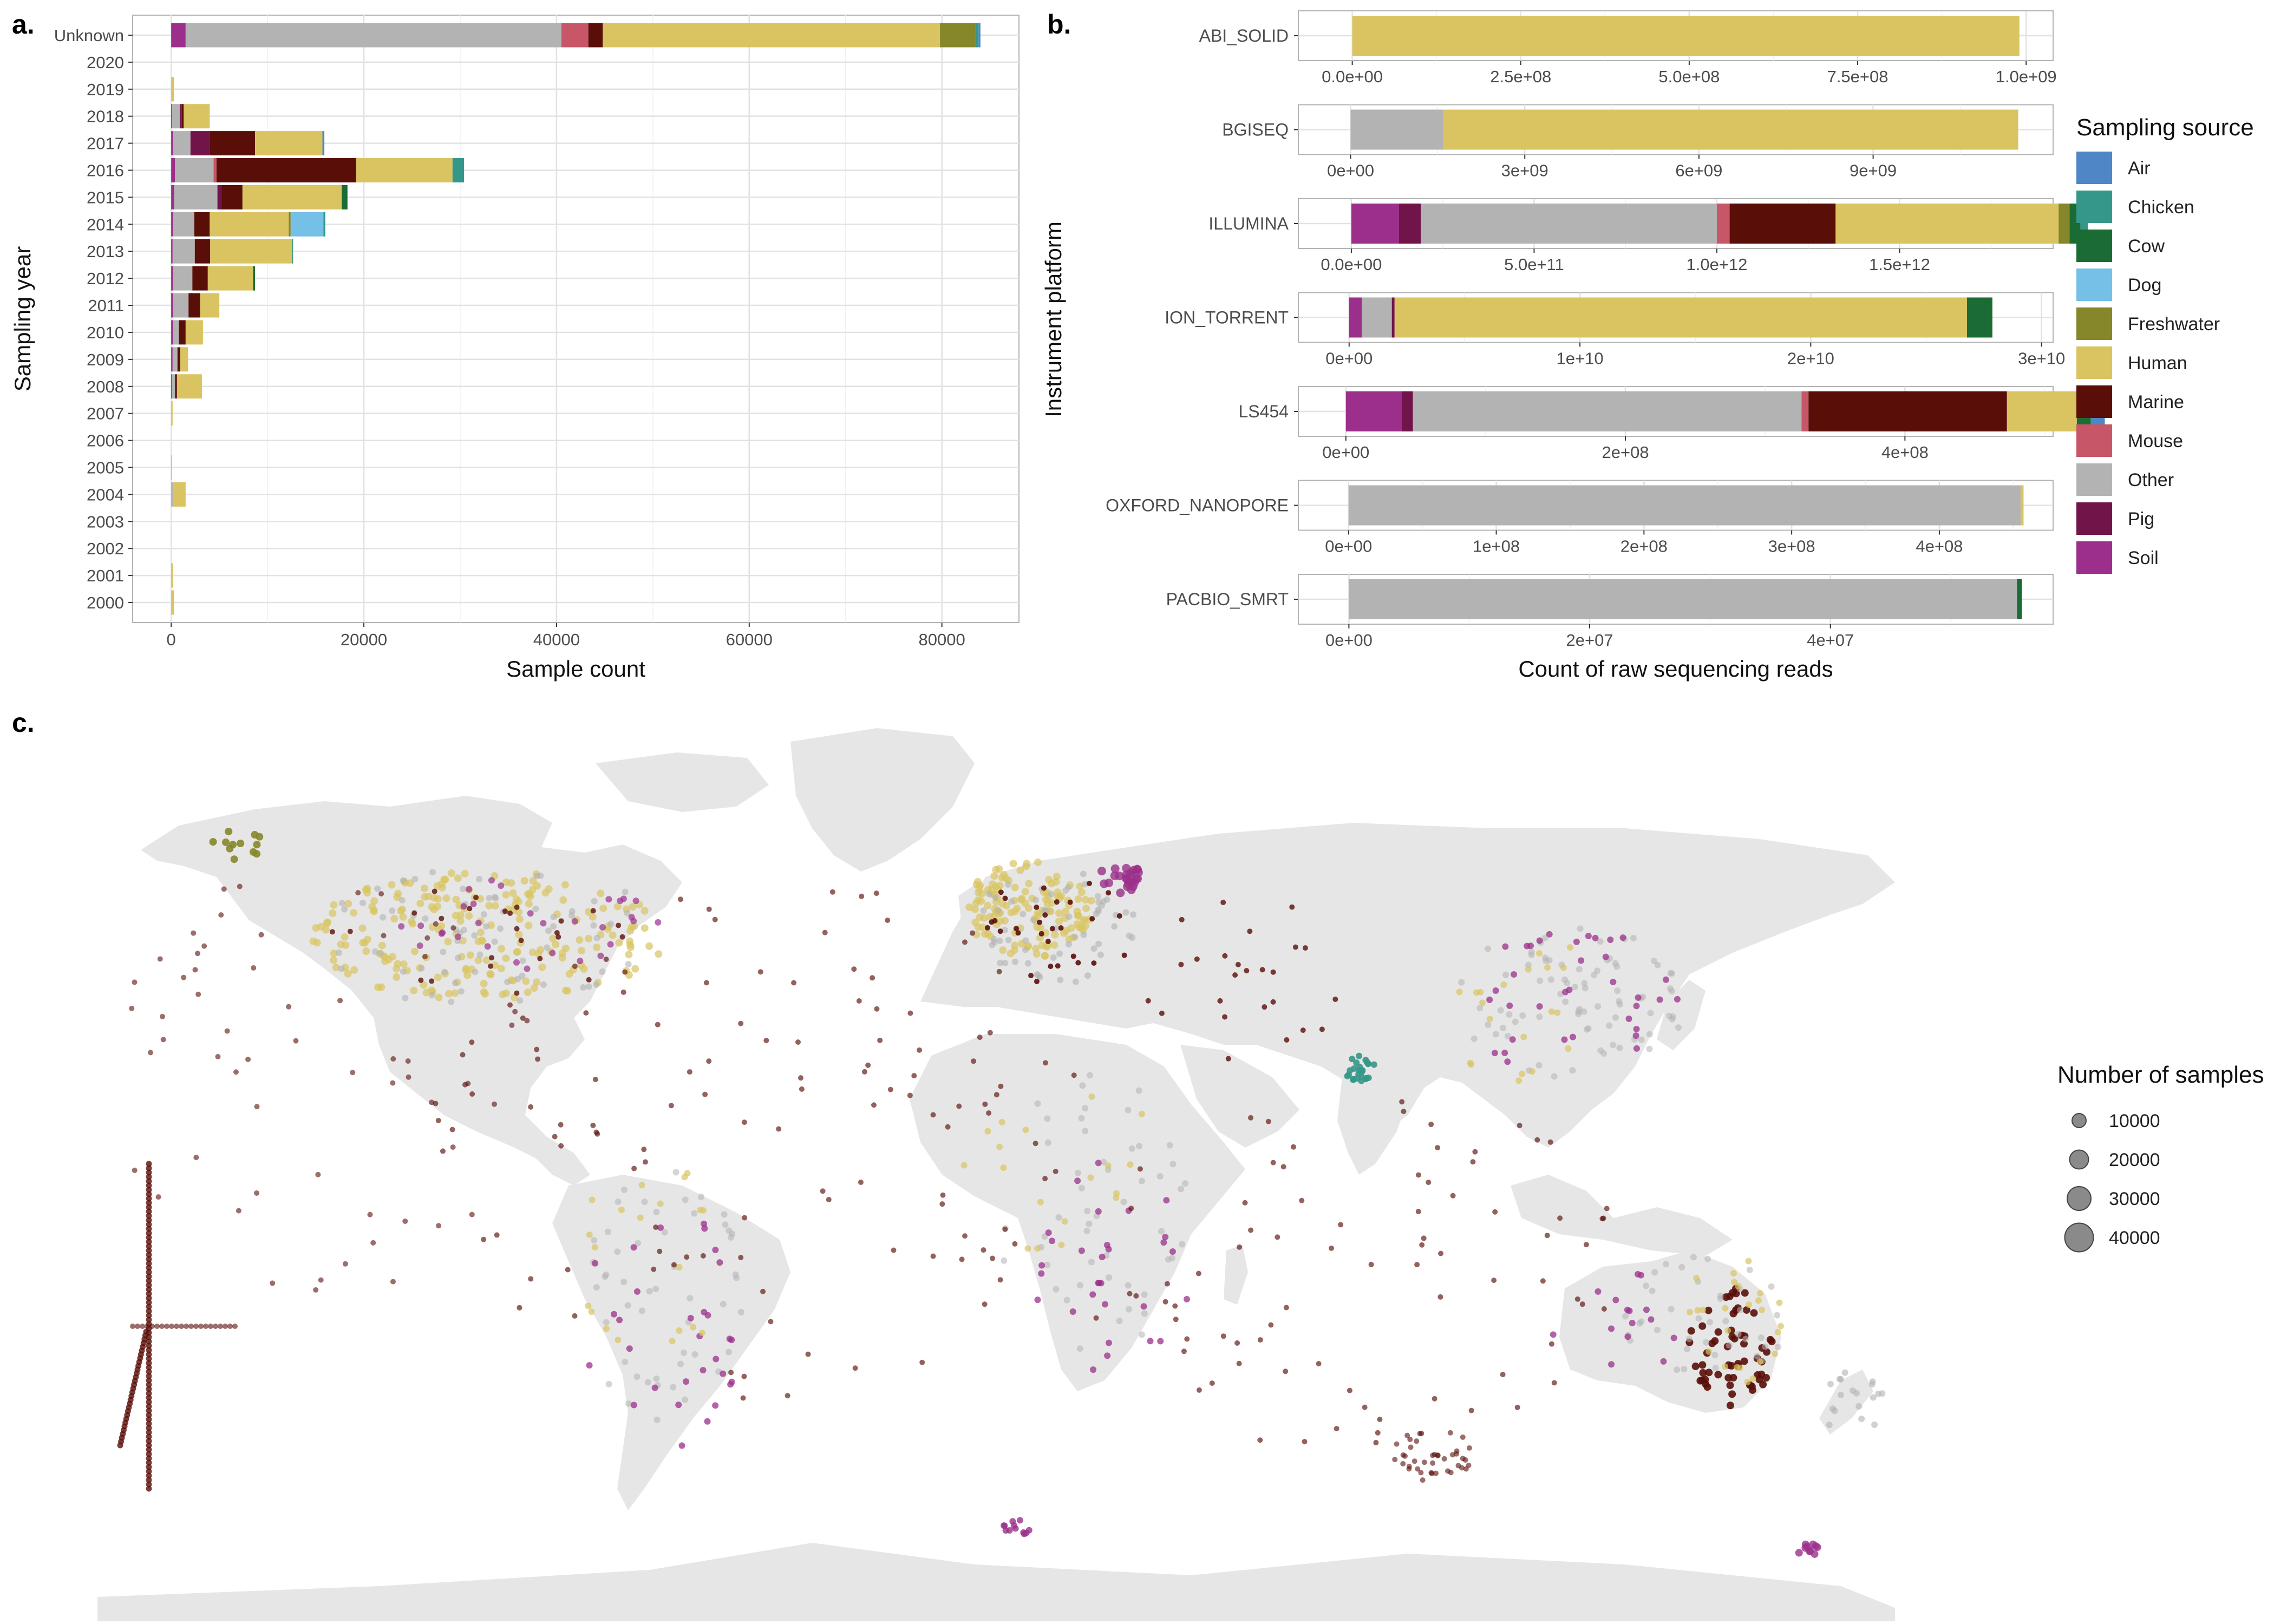 The height and width of the screenshot is (1624, 2274). I want to click on bar-segment-marine, so click(200, 278).